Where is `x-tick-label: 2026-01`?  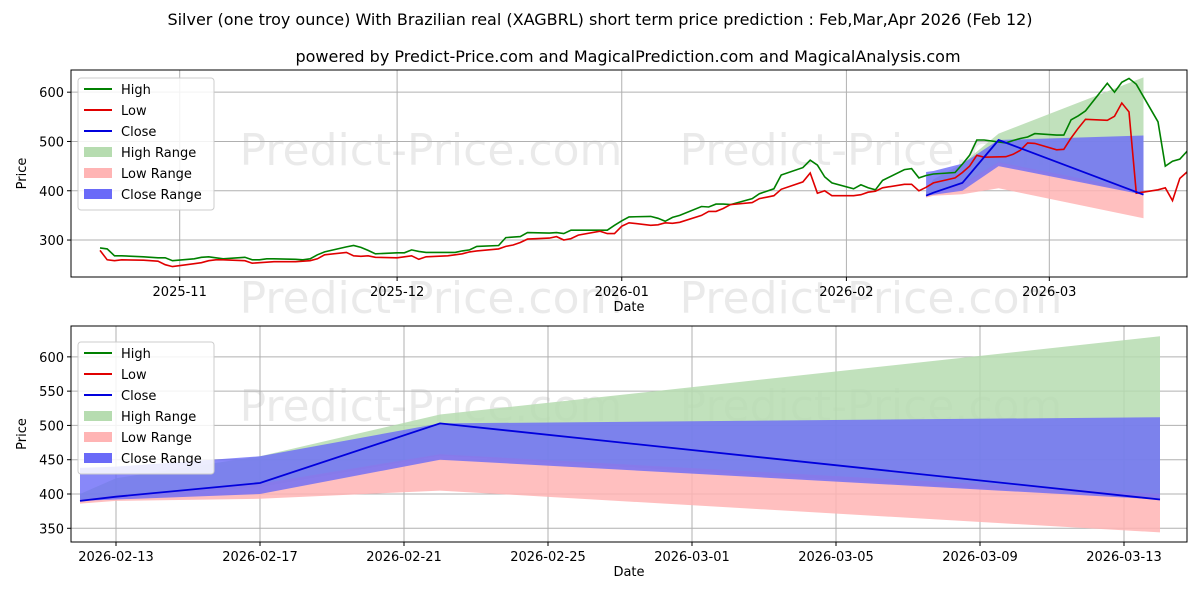
x-tick-label: 2026-01 is located at coordinates (622, 292).